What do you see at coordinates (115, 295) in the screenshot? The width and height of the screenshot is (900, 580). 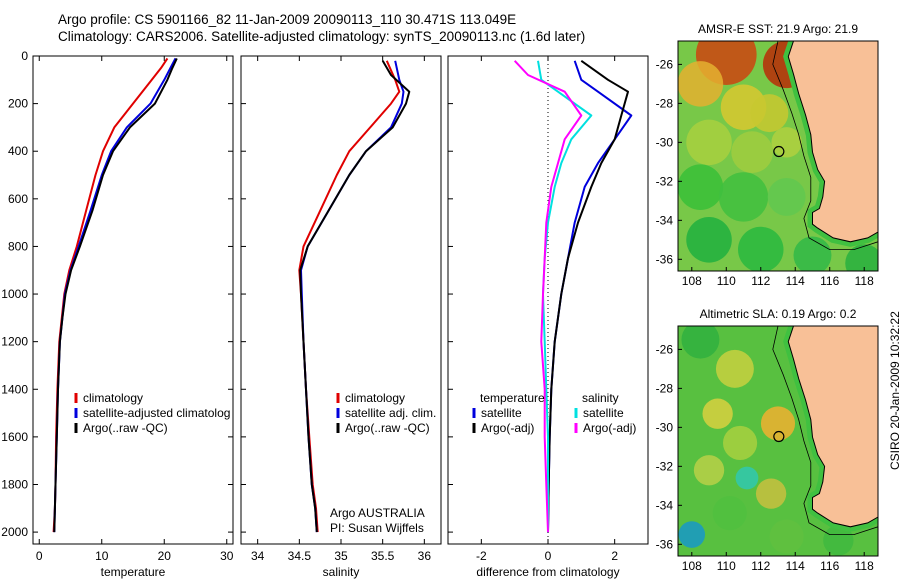 I see `temperature-series-line` at bounding box center [115, 295].